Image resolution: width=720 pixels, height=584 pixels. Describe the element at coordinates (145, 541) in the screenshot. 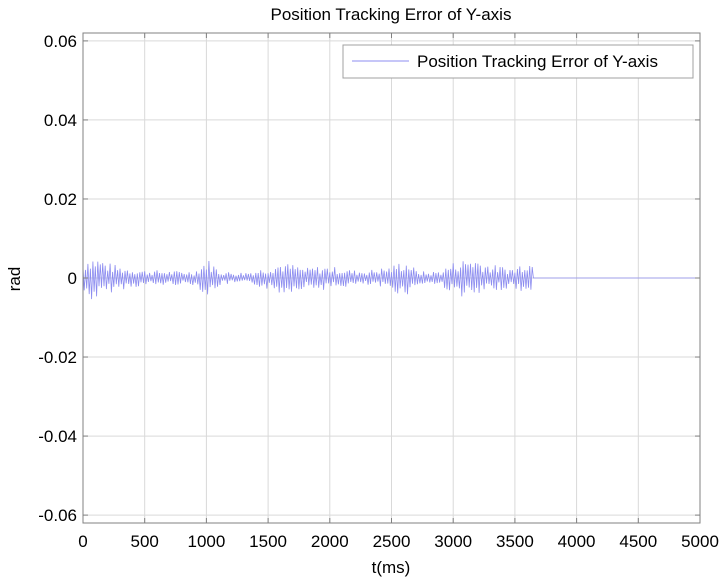

I see `x-tick-label: 500` at that location.